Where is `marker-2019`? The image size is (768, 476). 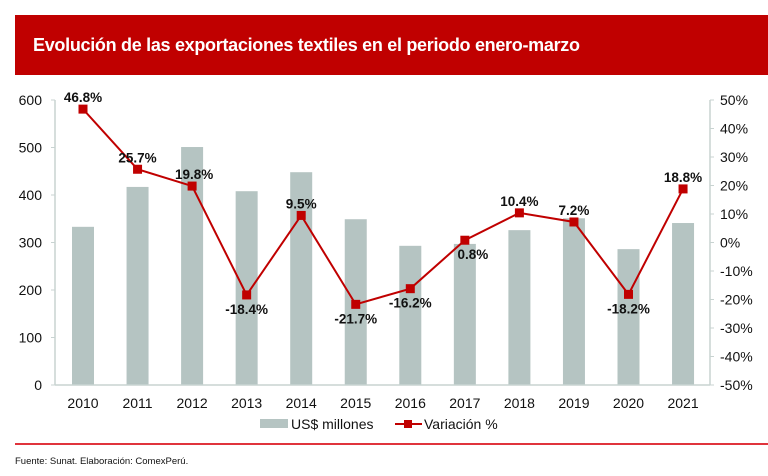
marker-2019 is located at coordinates (574, 222).